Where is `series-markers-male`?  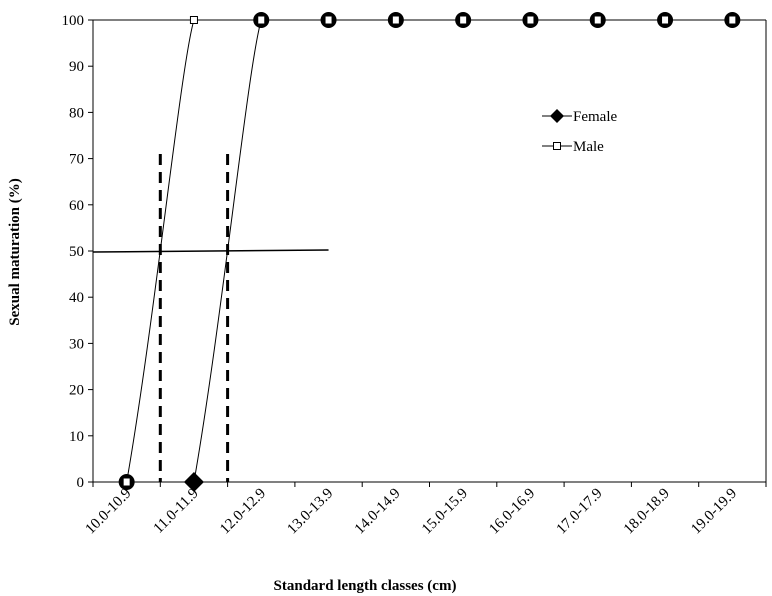 series-markers-male is located at coordinates (158, 253).